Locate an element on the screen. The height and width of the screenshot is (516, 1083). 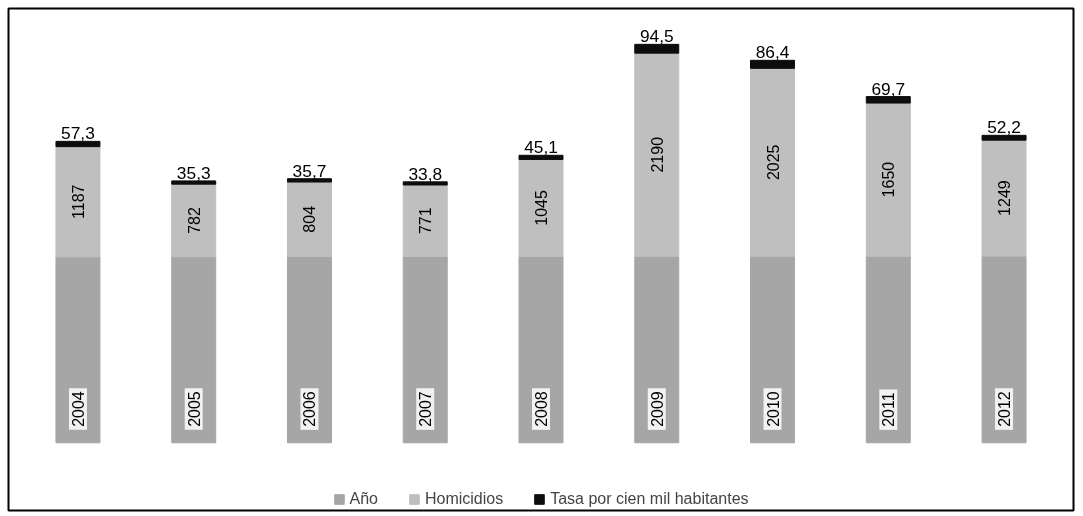
data-label: 69,7 is located at coordinates (888, 88).